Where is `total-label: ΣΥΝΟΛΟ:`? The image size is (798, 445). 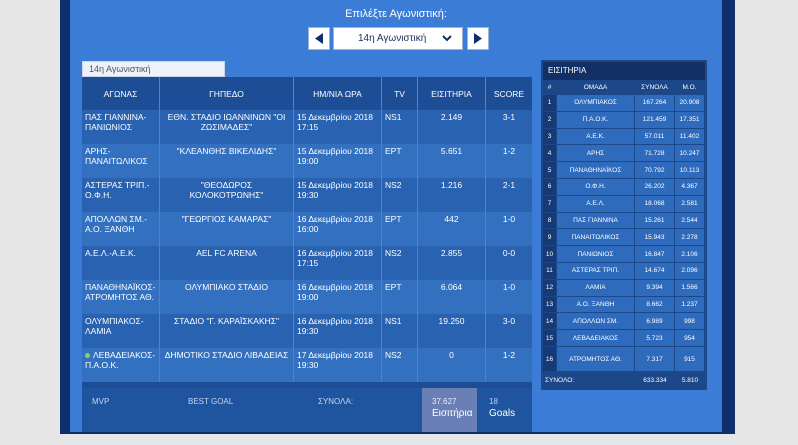 total-label: ΣΥΝΟΛΟ: is located at coordinates (560, 380).